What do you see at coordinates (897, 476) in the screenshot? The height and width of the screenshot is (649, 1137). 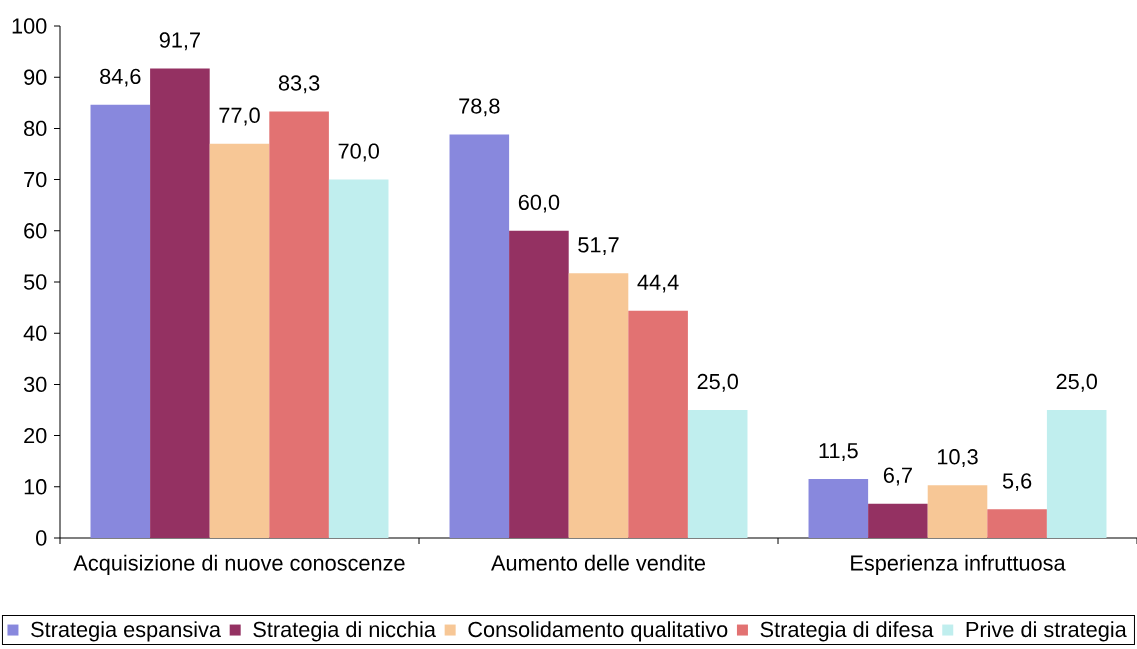 I see `data-label: 6,7` at bounding box center [897, 476].